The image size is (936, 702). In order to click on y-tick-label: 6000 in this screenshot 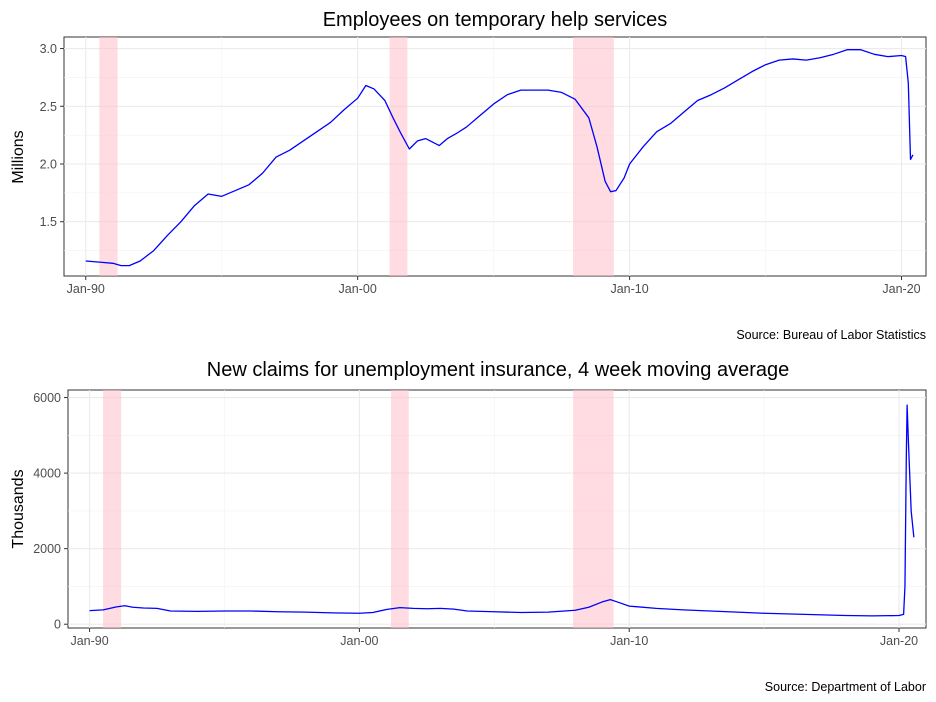, I will do `click(47, 398)`.